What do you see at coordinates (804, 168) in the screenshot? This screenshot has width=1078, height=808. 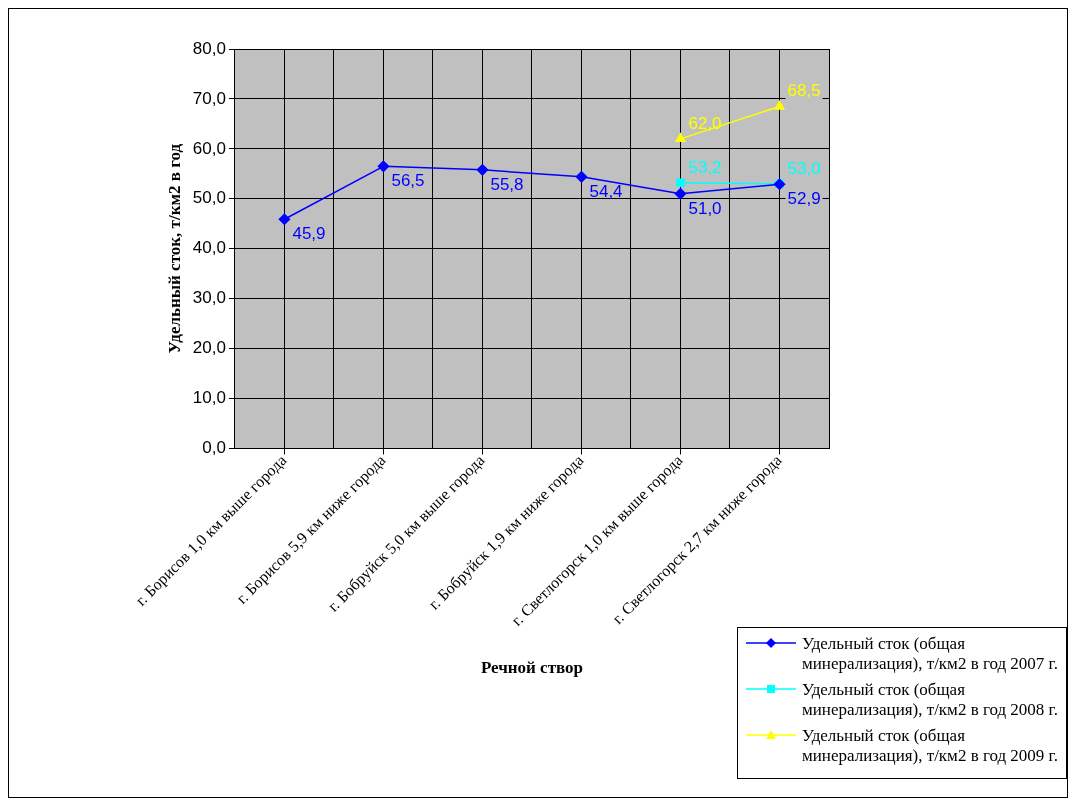 I see `data-label: 53,0` at bounding box center [804, 168].